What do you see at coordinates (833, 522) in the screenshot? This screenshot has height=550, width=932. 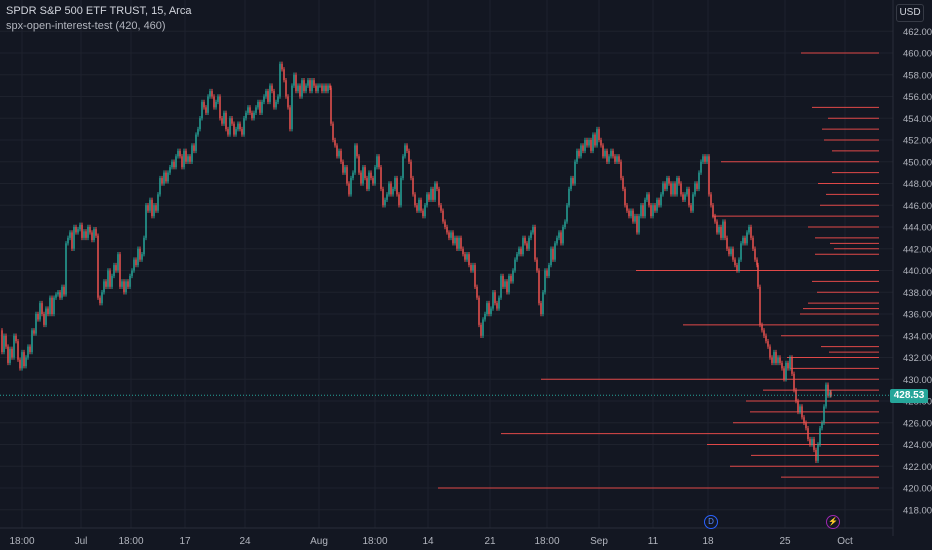 I see `earnings-marker-icon: ⚡` at bounding box center [833, 522].